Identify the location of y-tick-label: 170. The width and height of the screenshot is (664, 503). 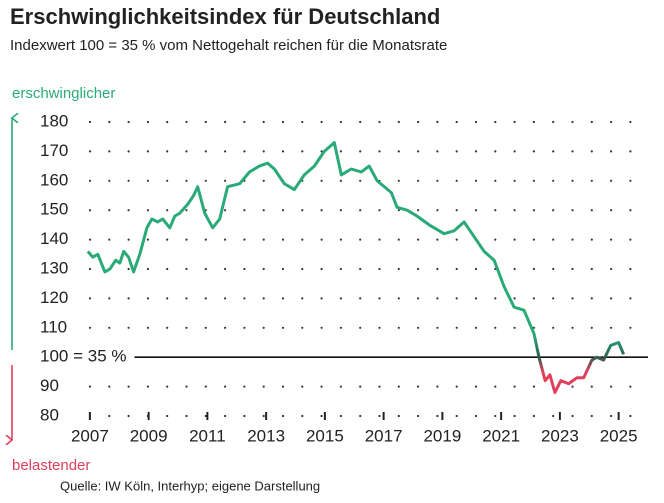
(54, 150).